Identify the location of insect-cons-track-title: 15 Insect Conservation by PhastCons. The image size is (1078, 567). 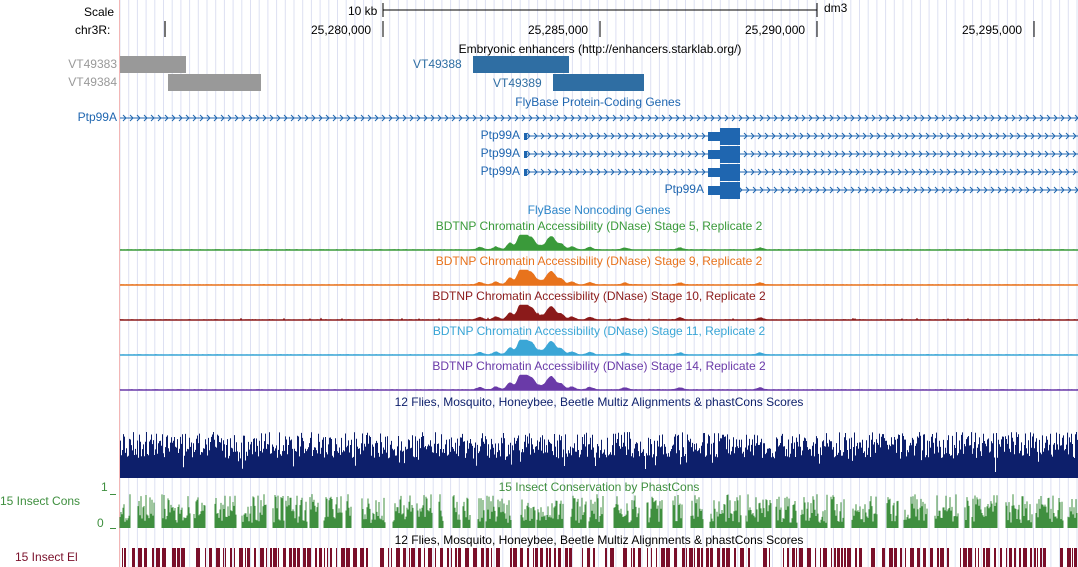
(599, 487).